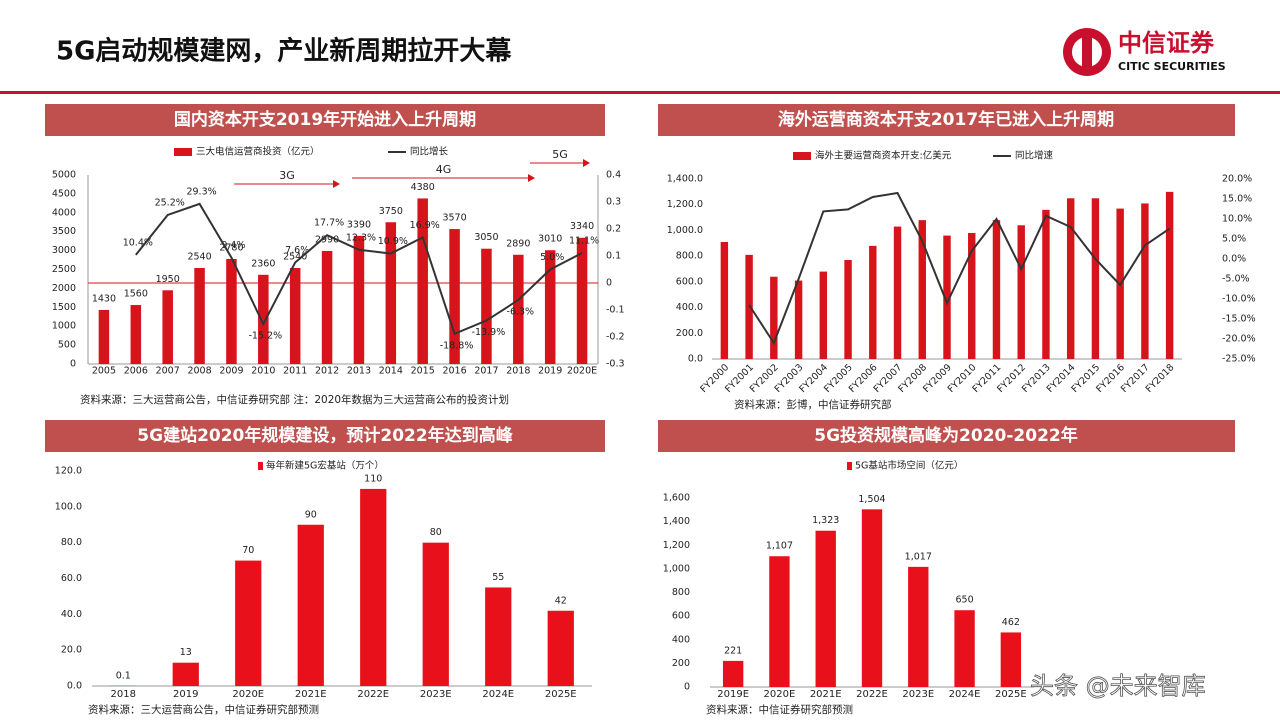  What do you see at coordinates (64, 175) in the screenshot?
I see `y-tick-label: 5000` at bounding box center [64, 175].